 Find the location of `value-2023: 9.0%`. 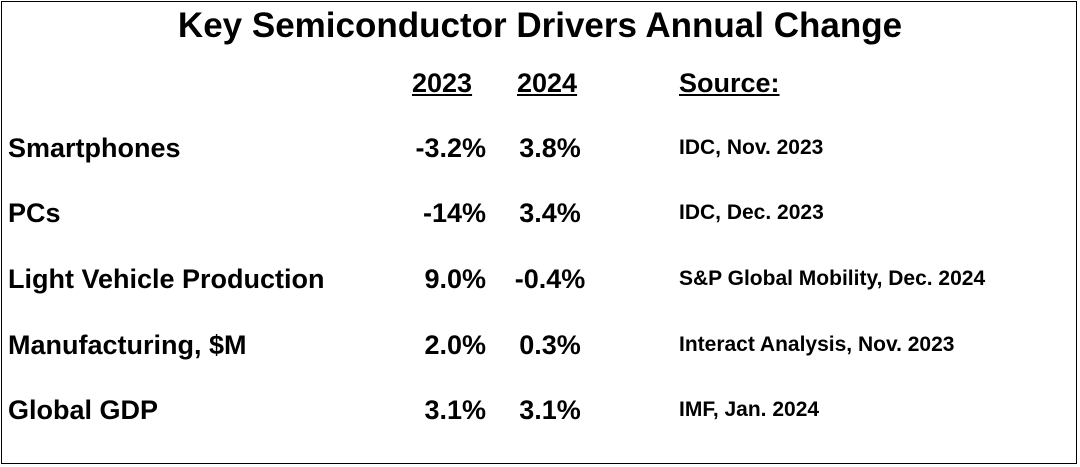

value-2023: 9.0% is located at coordinates (455, 279).